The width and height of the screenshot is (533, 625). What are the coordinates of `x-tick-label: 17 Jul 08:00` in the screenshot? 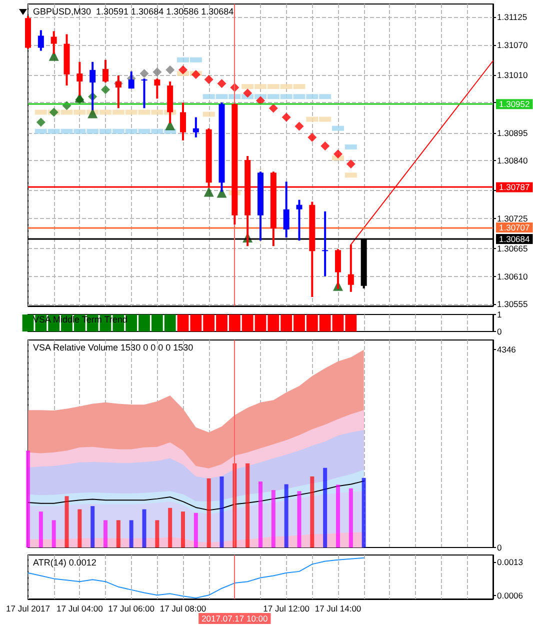 It's located at (183, 609).